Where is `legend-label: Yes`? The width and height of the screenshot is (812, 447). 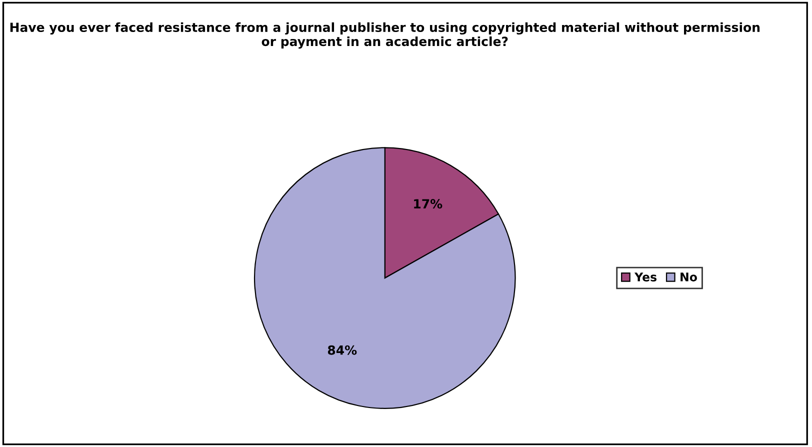 legend-label: Yes is located at coordinates (645, 277).